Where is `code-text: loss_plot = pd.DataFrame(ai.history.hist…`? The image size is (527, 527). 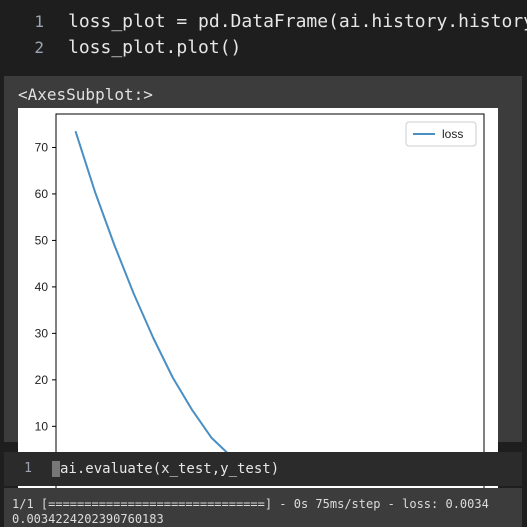
code-text: loss_plot = pd.DataFrame(ai.history.hist… is located at coordinates (297, 21).